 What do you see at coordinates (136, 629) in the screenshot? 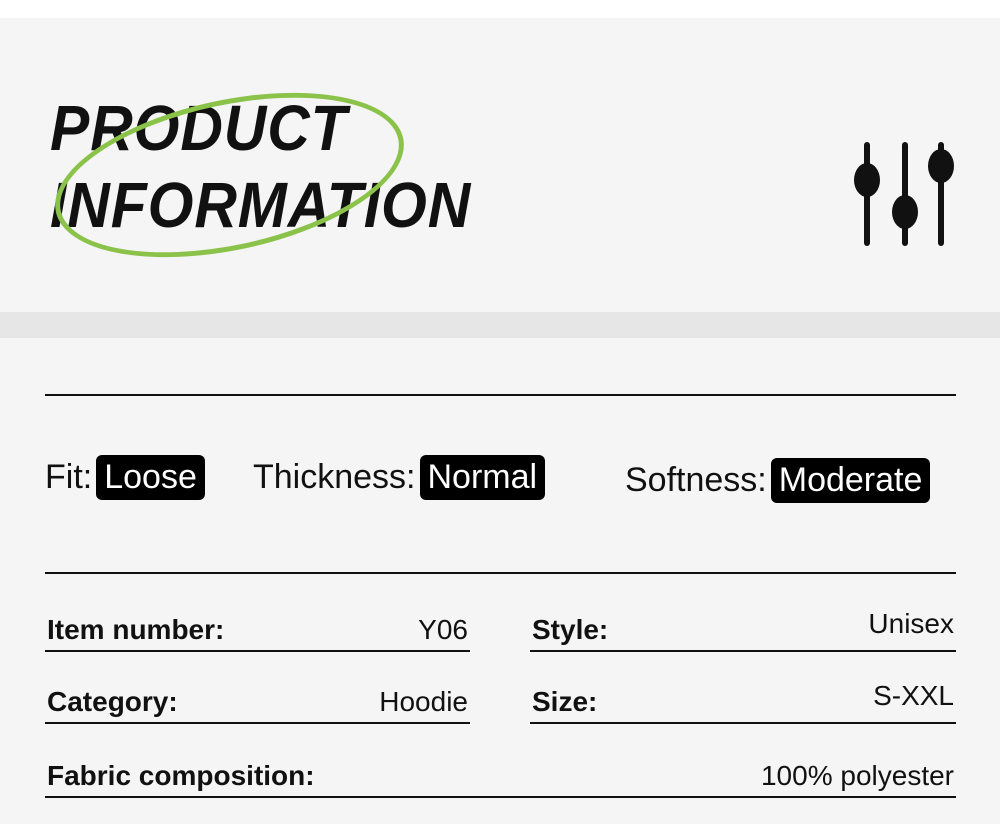
I see `detail-label: Item number:` at bounding box center [136, 629].